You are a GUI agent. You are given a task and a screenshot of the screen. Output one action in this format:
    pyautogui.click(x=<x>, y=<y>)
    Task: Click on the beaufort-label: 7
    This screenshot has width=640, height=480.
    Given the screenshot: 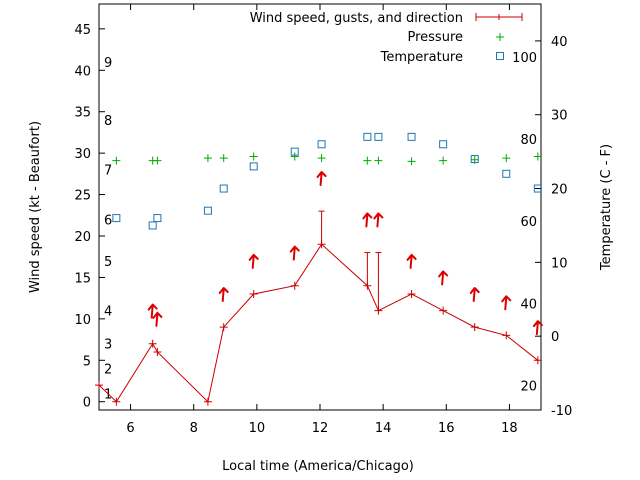 What is the action you would take?
    pyautogui.click(x=108, y=171)
    